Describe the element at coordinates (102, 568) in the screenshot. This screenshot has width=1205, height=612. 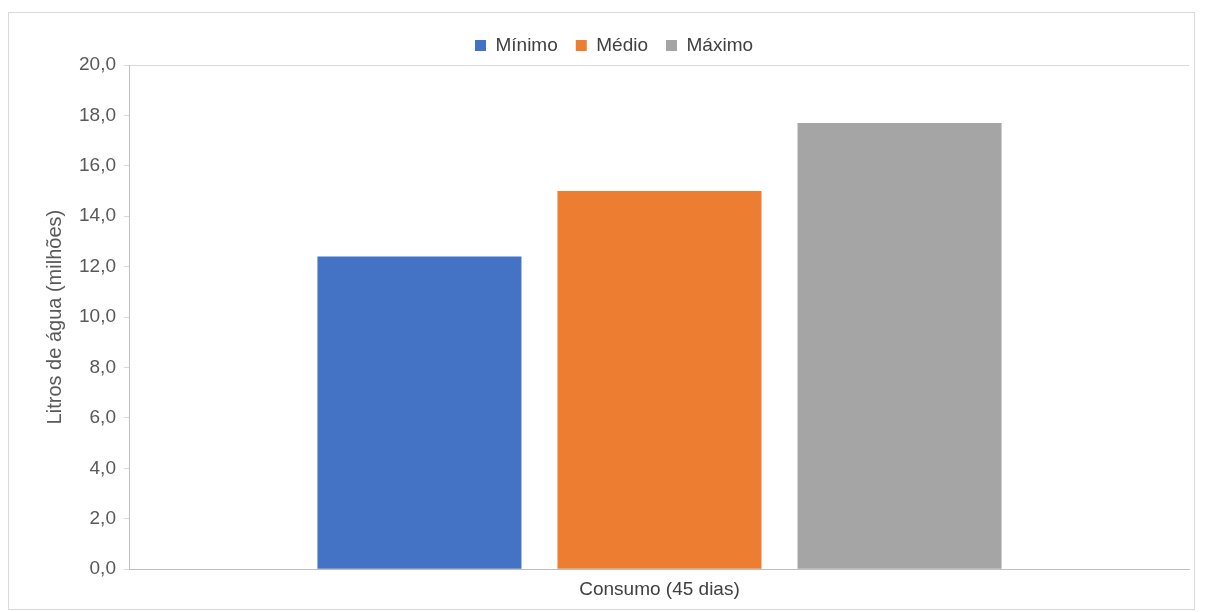
I see `y-tick-label: 0,0` at that location.